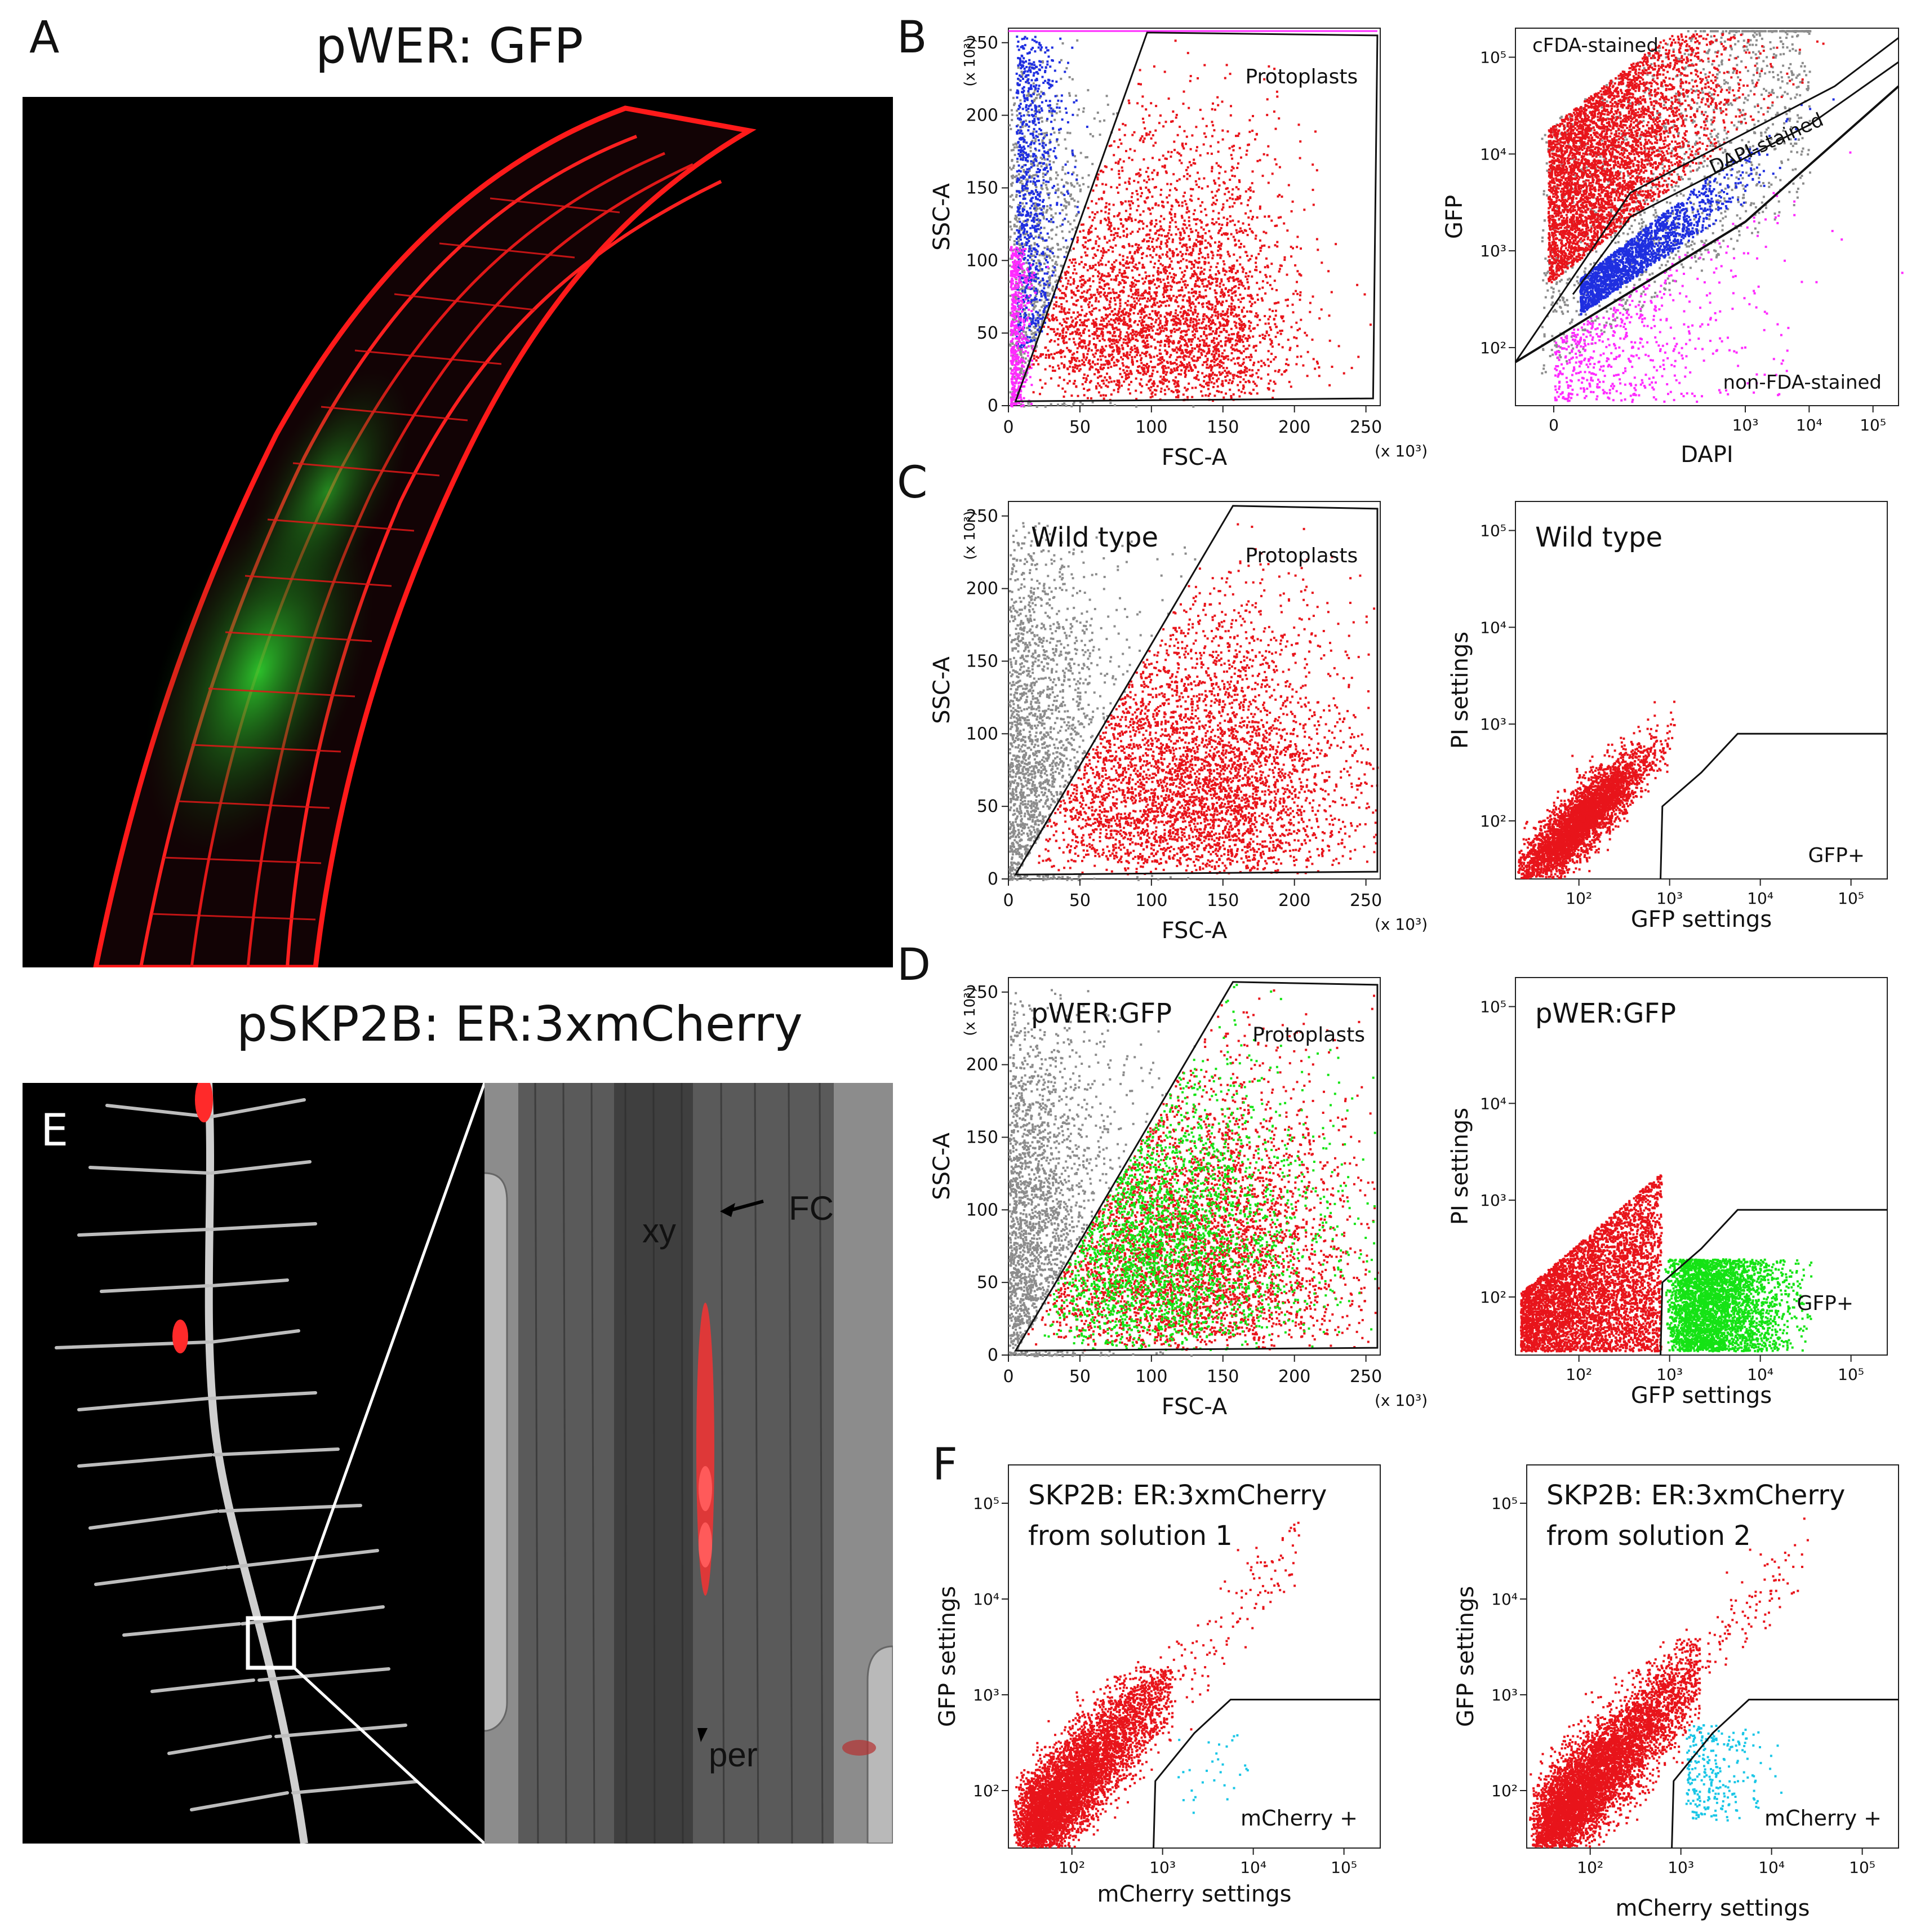 Image resolution: width=1916 pixels, height=1932 pixels. I want to click on xylem-label: xy, so click(659, 1230).